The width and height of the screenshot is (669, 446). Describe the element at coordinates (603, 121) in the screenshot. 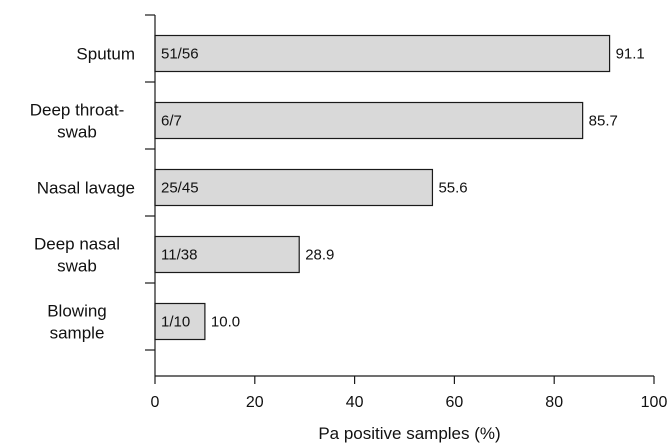

I see `bar-value-label: 85.7` at that location.